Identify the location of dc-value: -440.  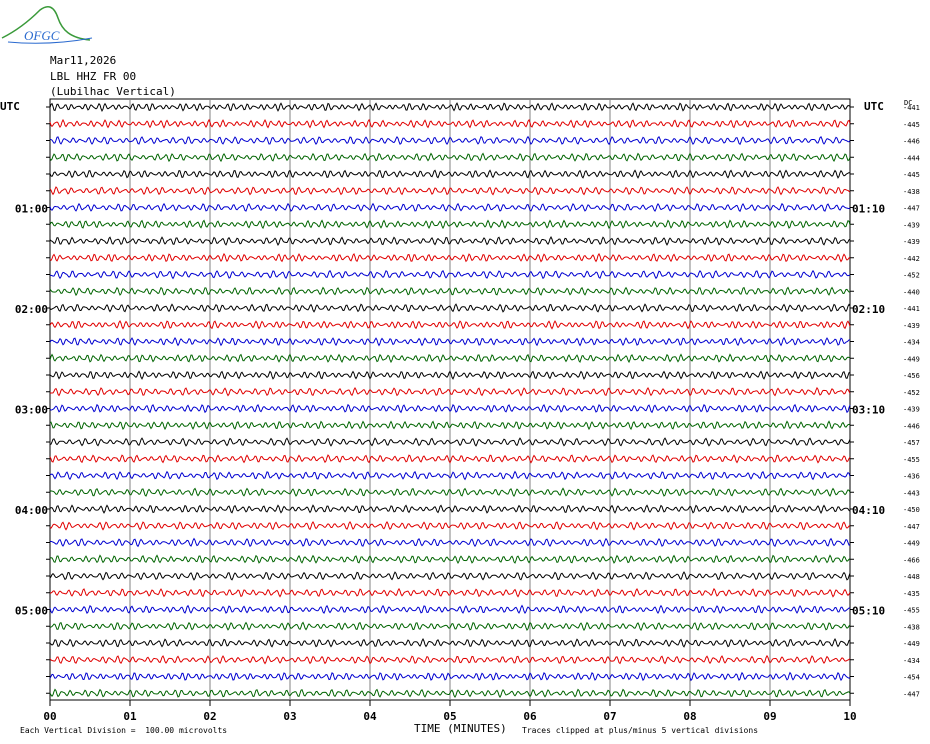
(911, 292).